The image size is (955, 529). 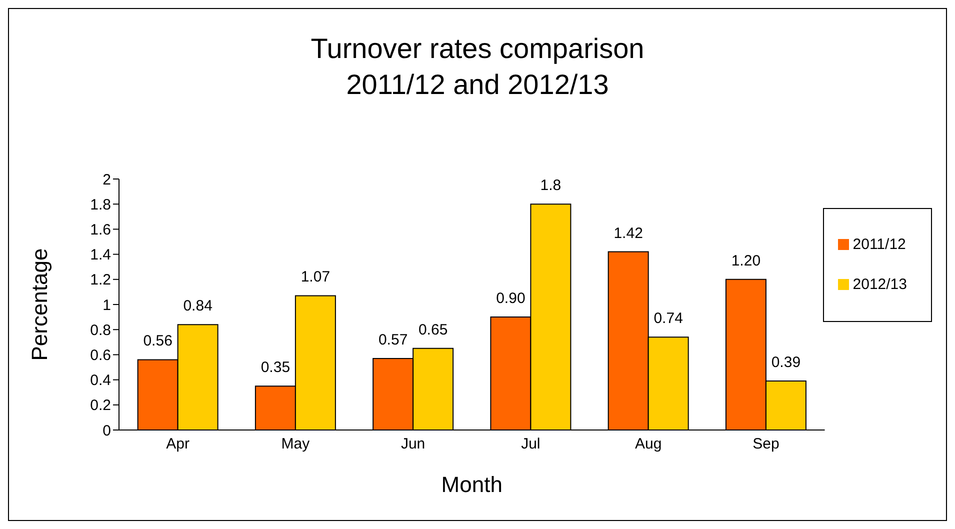 What do you see at coordinates (100, 255) in the screenshot?
I see `y-tick-label: 1.4` at bounding box center [100, 255].